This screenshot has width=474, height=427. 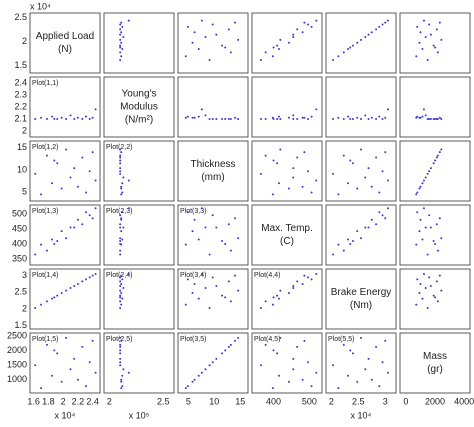 What do you see at coordinates (19, 243) in the screenshot?
I see `y-tick-label: 400` at bounding box center [19, 243].